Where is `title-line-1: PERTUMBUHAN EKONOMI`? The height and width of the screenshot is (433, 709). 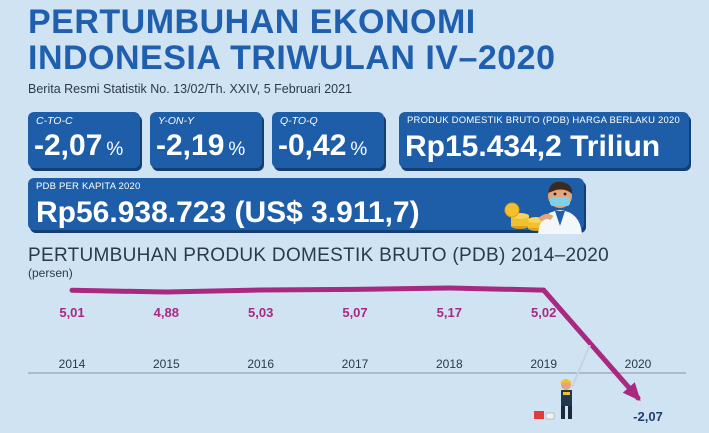 title-line-1: PERTUMBUHAN EKONOMI is located at coordinates (252, 22).